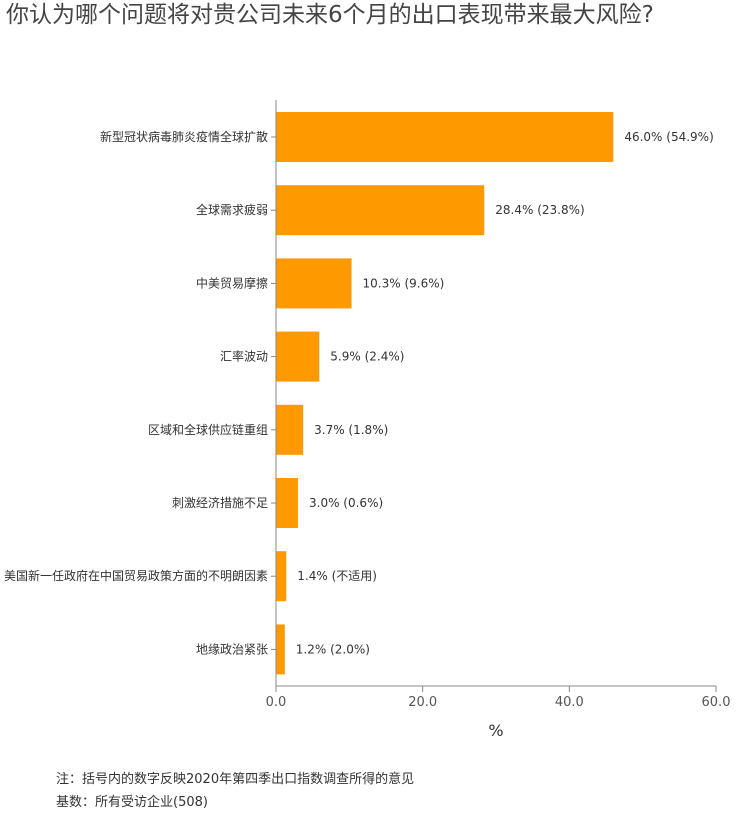  I want to click on footnote-note: 注：括号内的数字反映2020年第四季出口指数调查所得的意见, so click(235, 779).